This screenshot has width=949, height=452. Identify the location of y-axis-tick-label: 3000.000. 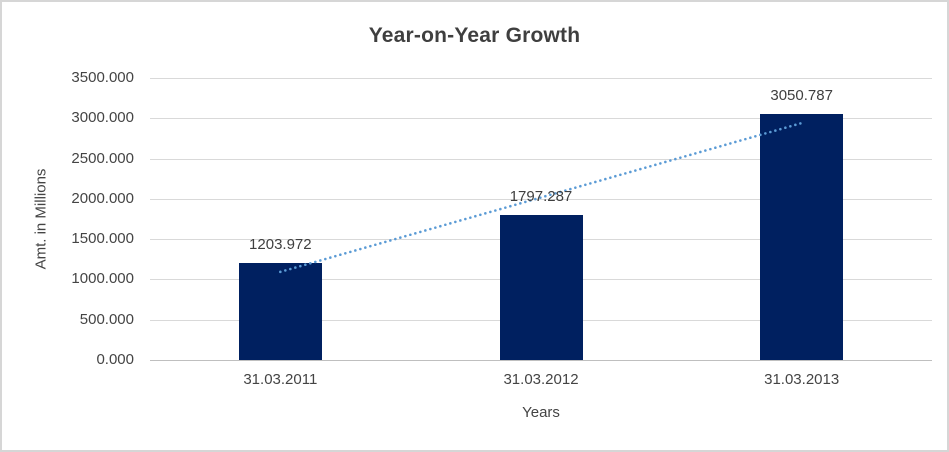
(102, 117).